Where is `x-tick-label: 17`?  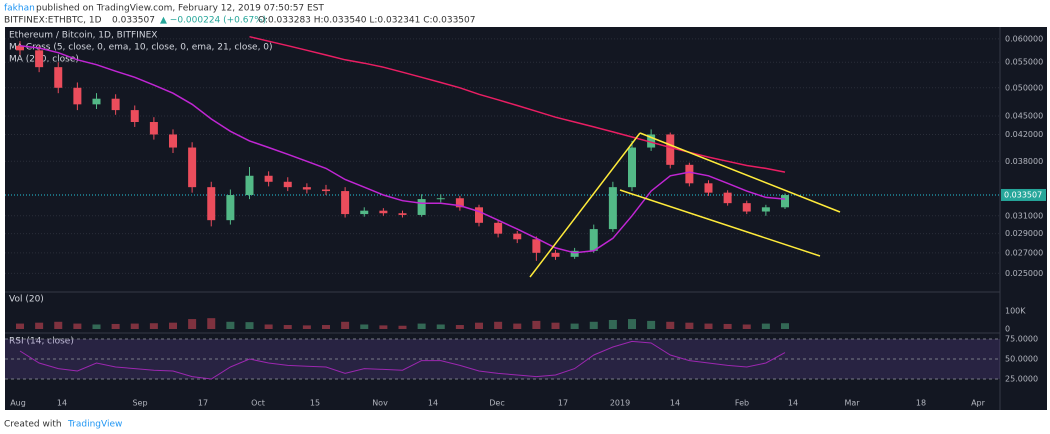
x-tick-label: 17 is located at coordinates (203, 403).